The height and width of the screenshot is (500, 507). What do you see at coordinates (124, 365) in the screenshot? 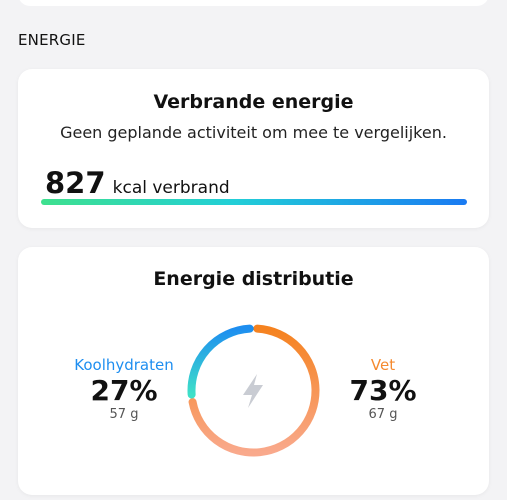
I see `carbs-label: Koolhydraten` at bounding box center [124, 365].